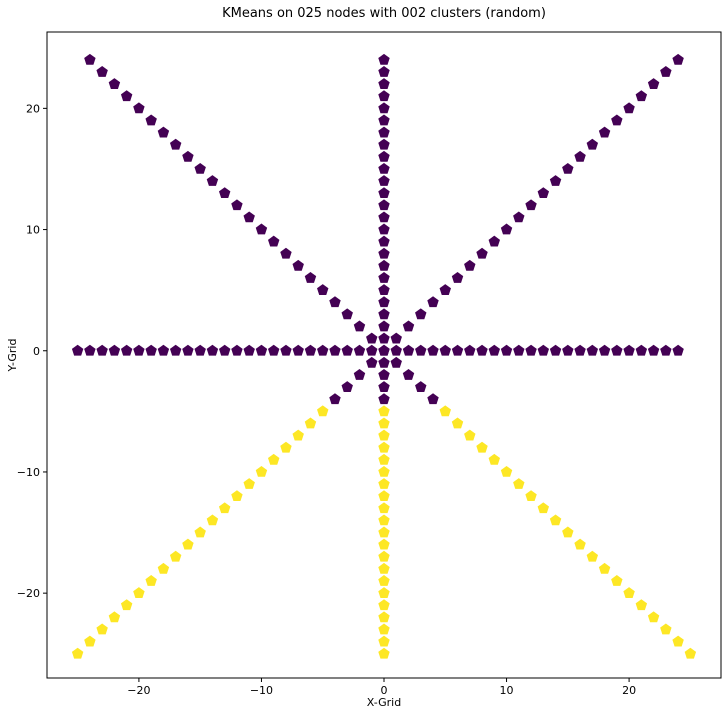 This screenshot has width=726, height=713. I want to click on y-tick-label: 10, so click(33, 230).